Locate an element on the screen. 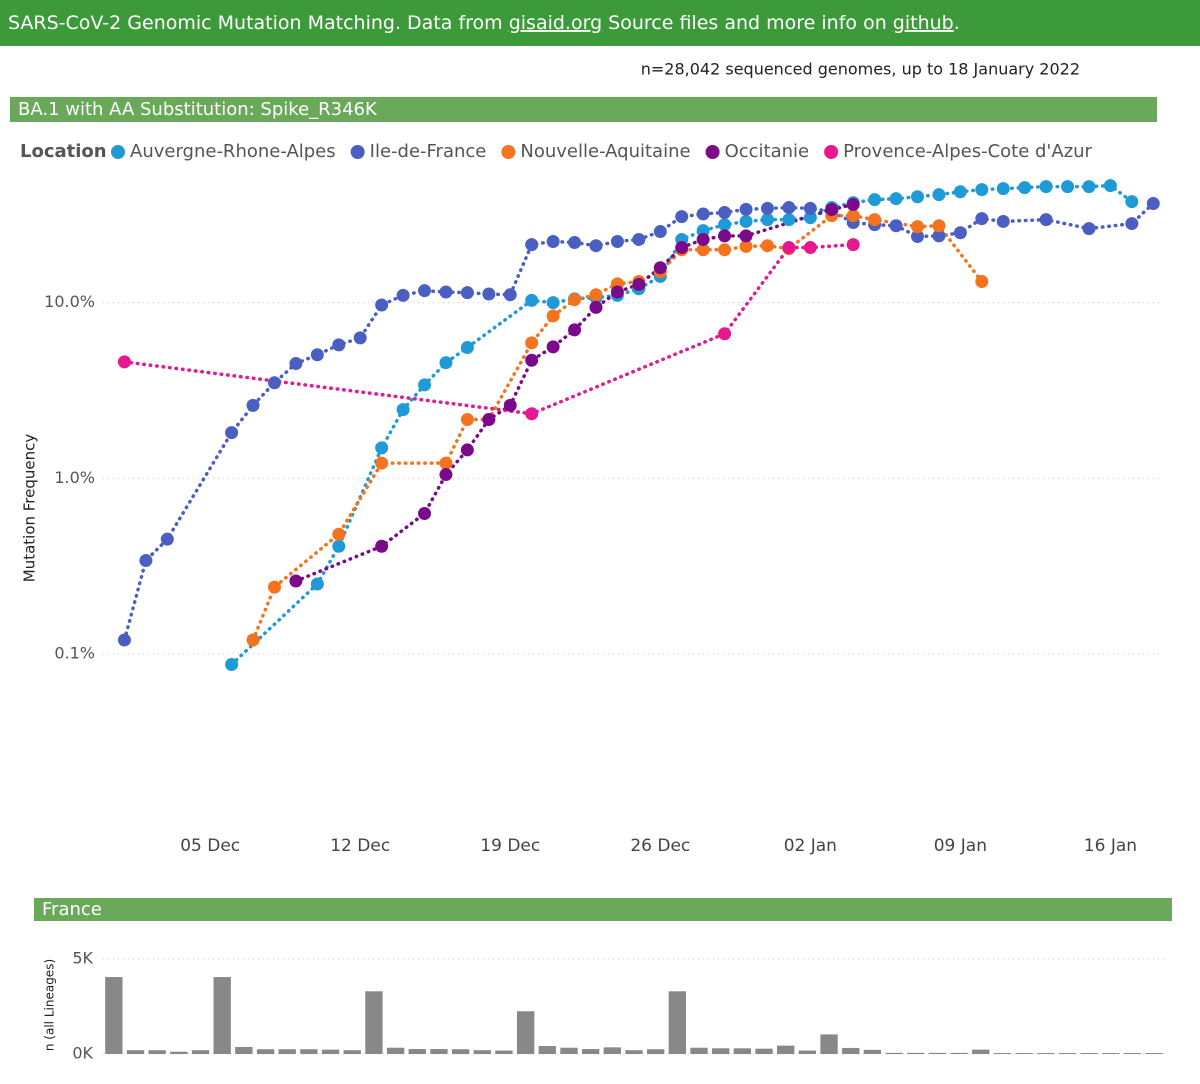 Image resolution: width=1200 pixels, height=1084 pixels. y-tick-label: 0K is located at coordinates (82, 1053).